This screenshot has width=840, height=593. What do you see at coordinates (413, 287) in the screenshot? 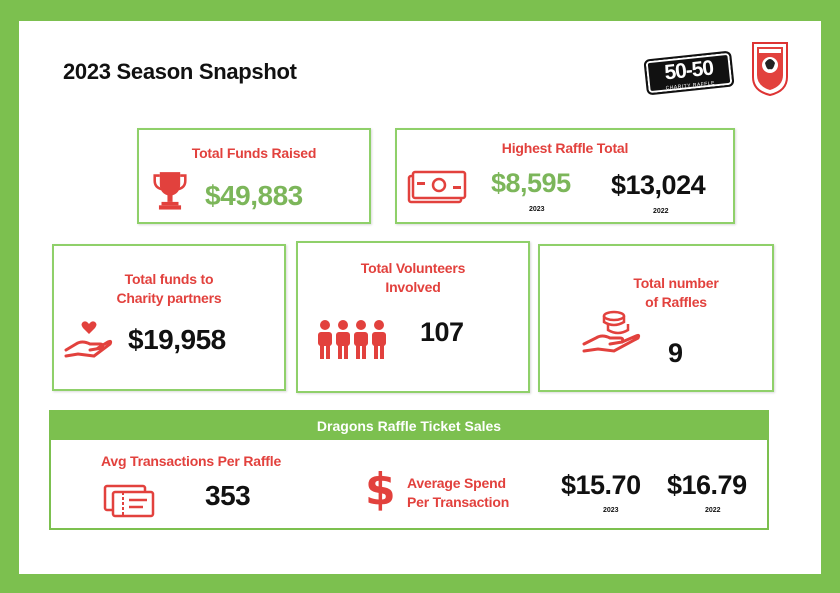
I see `volunteers-label-line2: Involved` at bounding box center [413, 287].